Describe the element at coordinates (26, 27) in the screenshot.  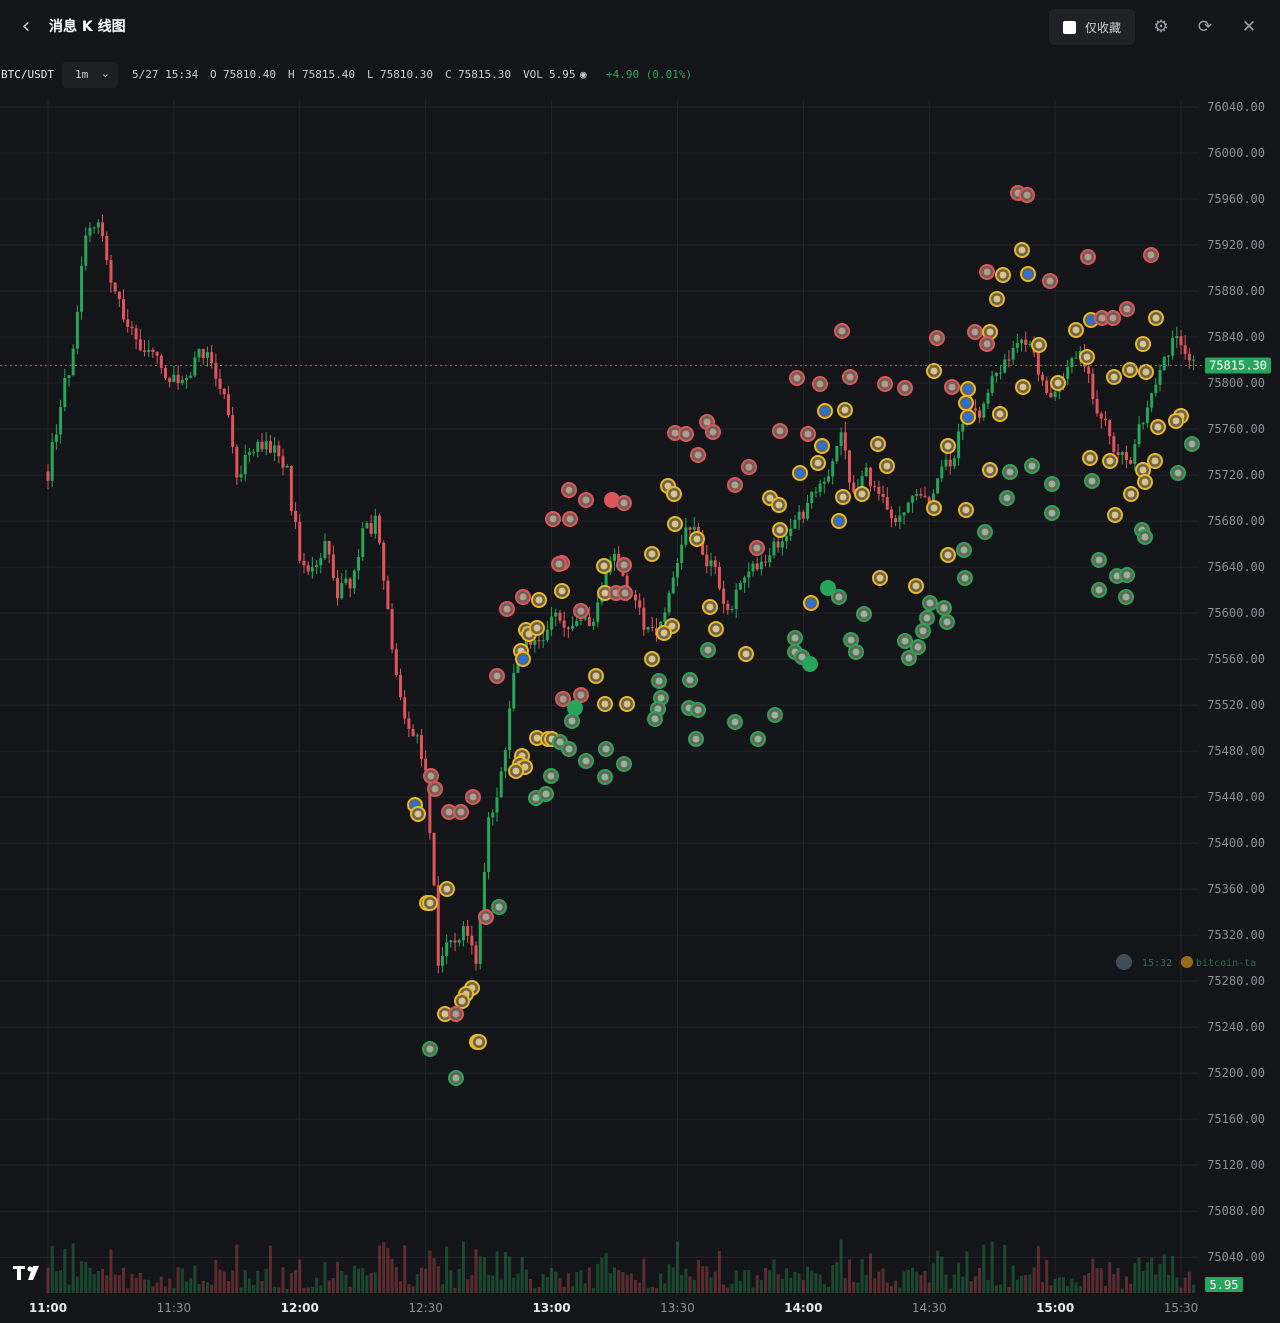
I see `back-button: ‹` at that location.